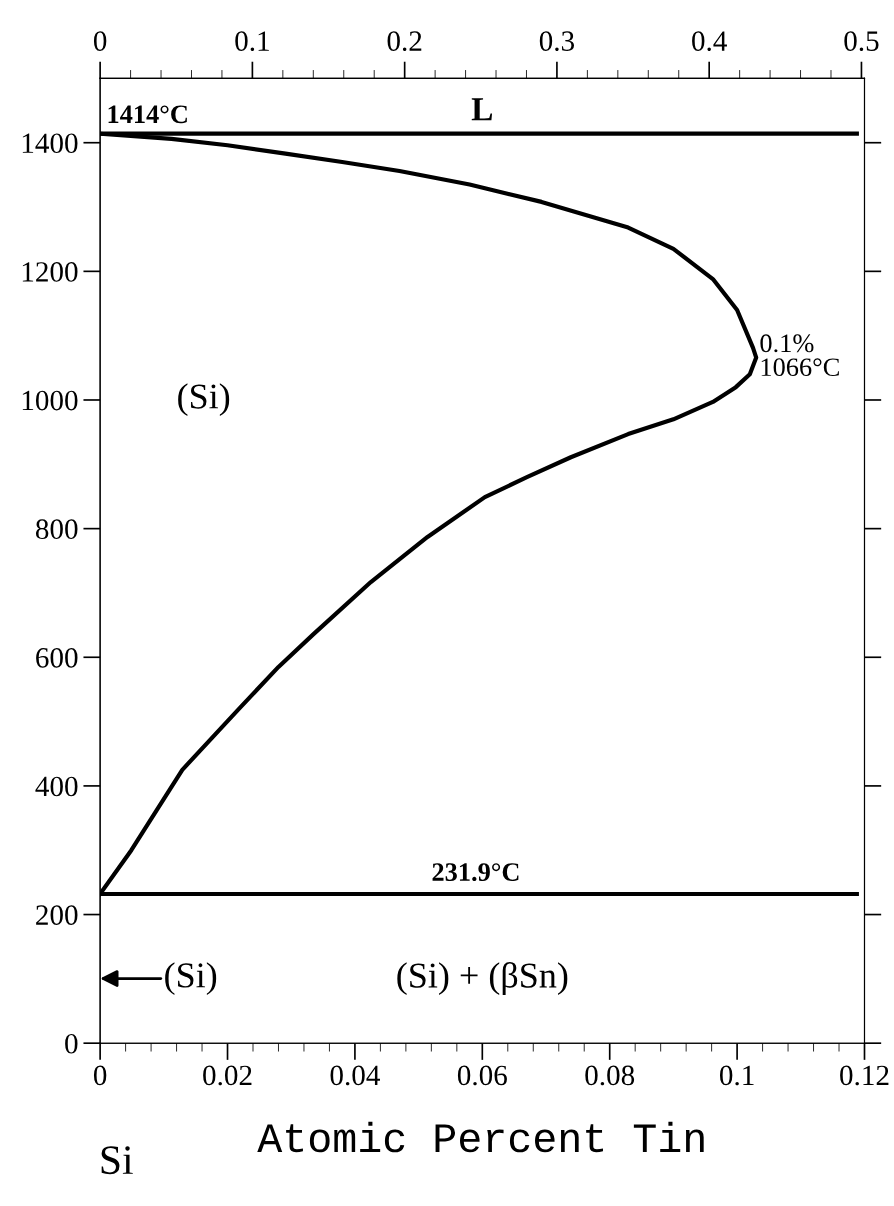 The height and width of the screenshot is (1206, 894). Describe the element at coordinates (50, 400) in the screenshot. I see `y-tick-label: 1000` at that location.